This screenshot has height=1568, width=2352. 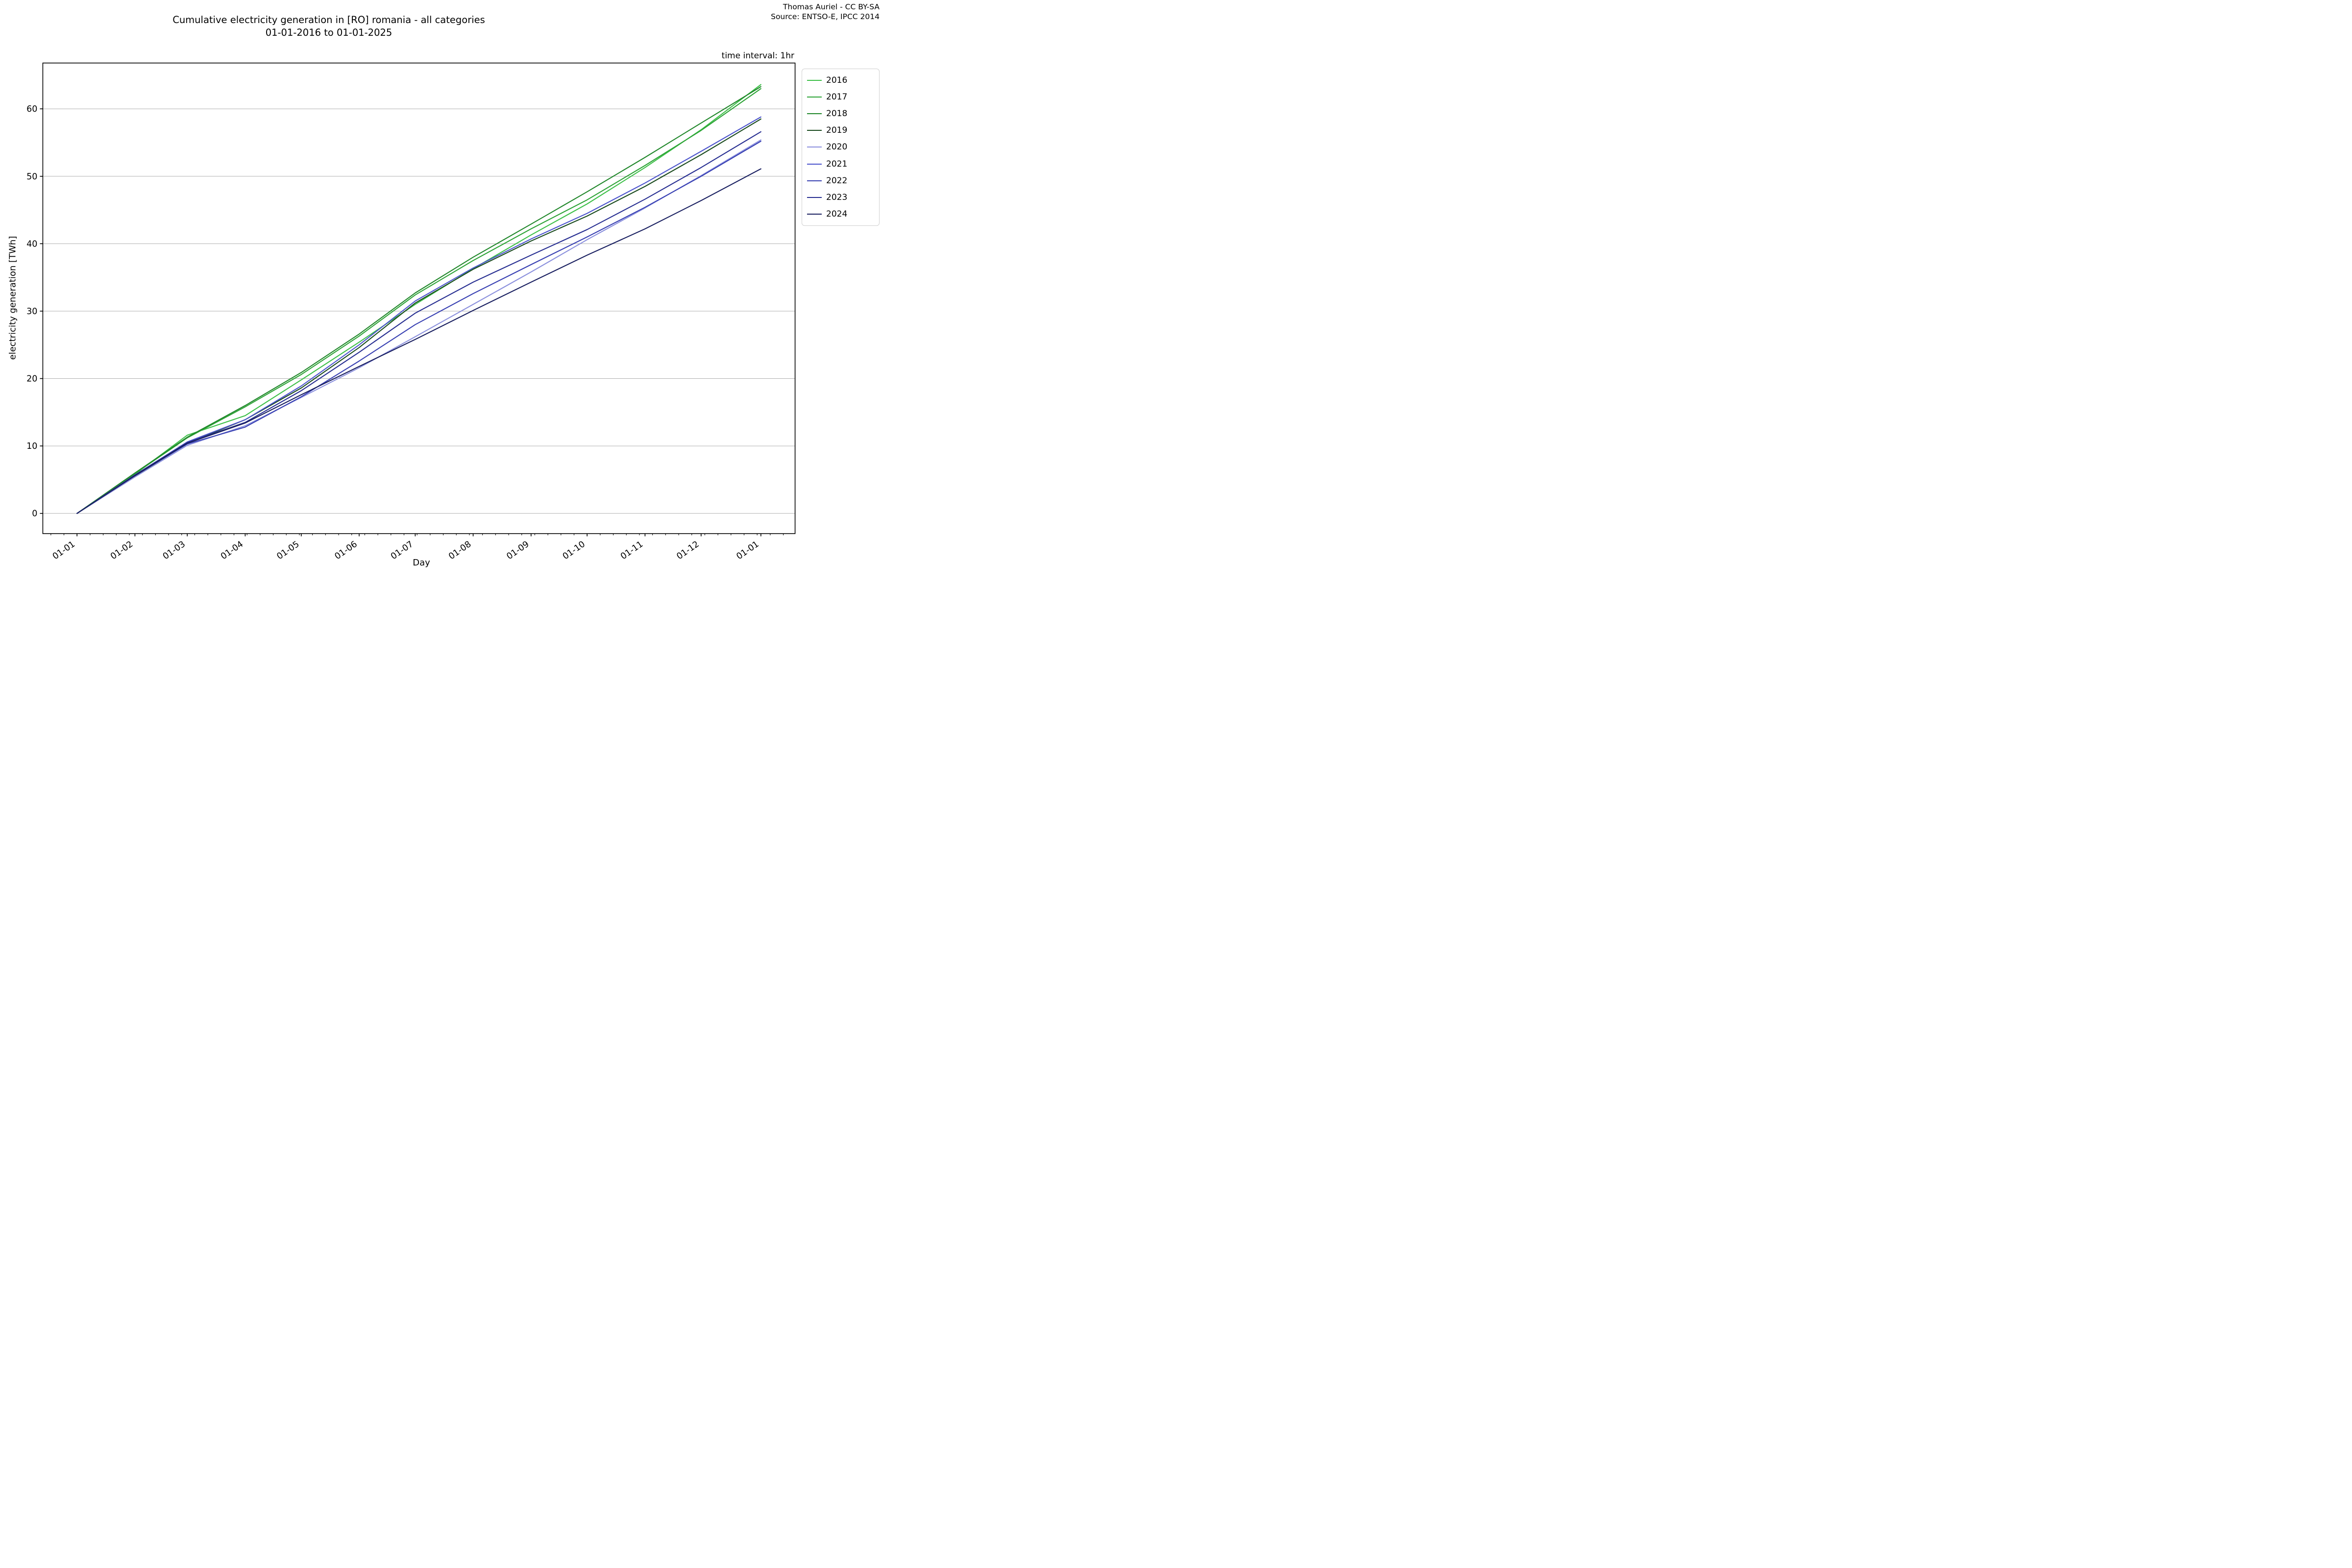 I want to click on legend-swatch-2023, so click(x=814, y=197).